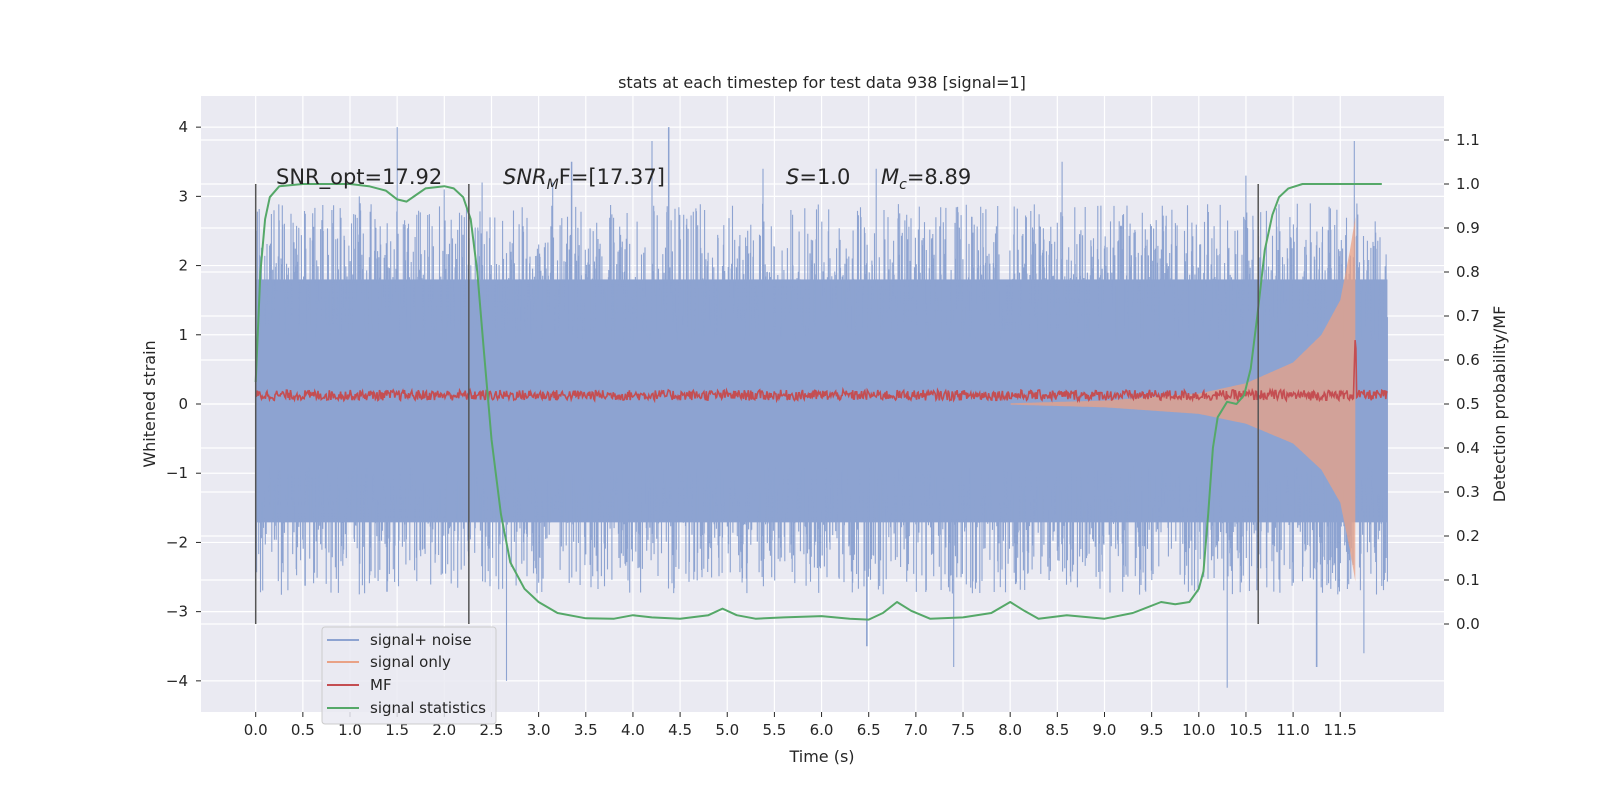 This screenshot has width=1600, height=800. What do you see at coordinates (1105, 730) in the screenshot?
I see `x-tick-label: 9.0` at bounding box center [1105, 730].